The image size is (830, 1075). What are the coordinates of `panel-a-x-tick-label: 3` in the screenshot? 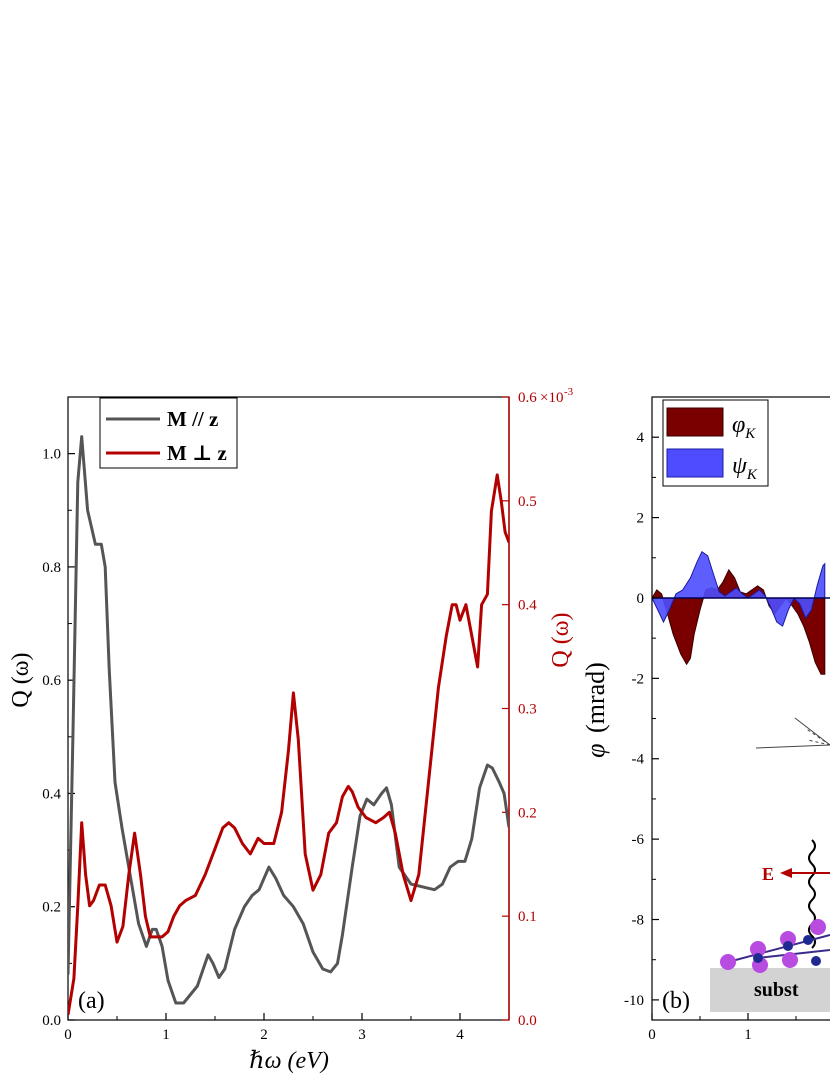 It's located at (362, 1035).